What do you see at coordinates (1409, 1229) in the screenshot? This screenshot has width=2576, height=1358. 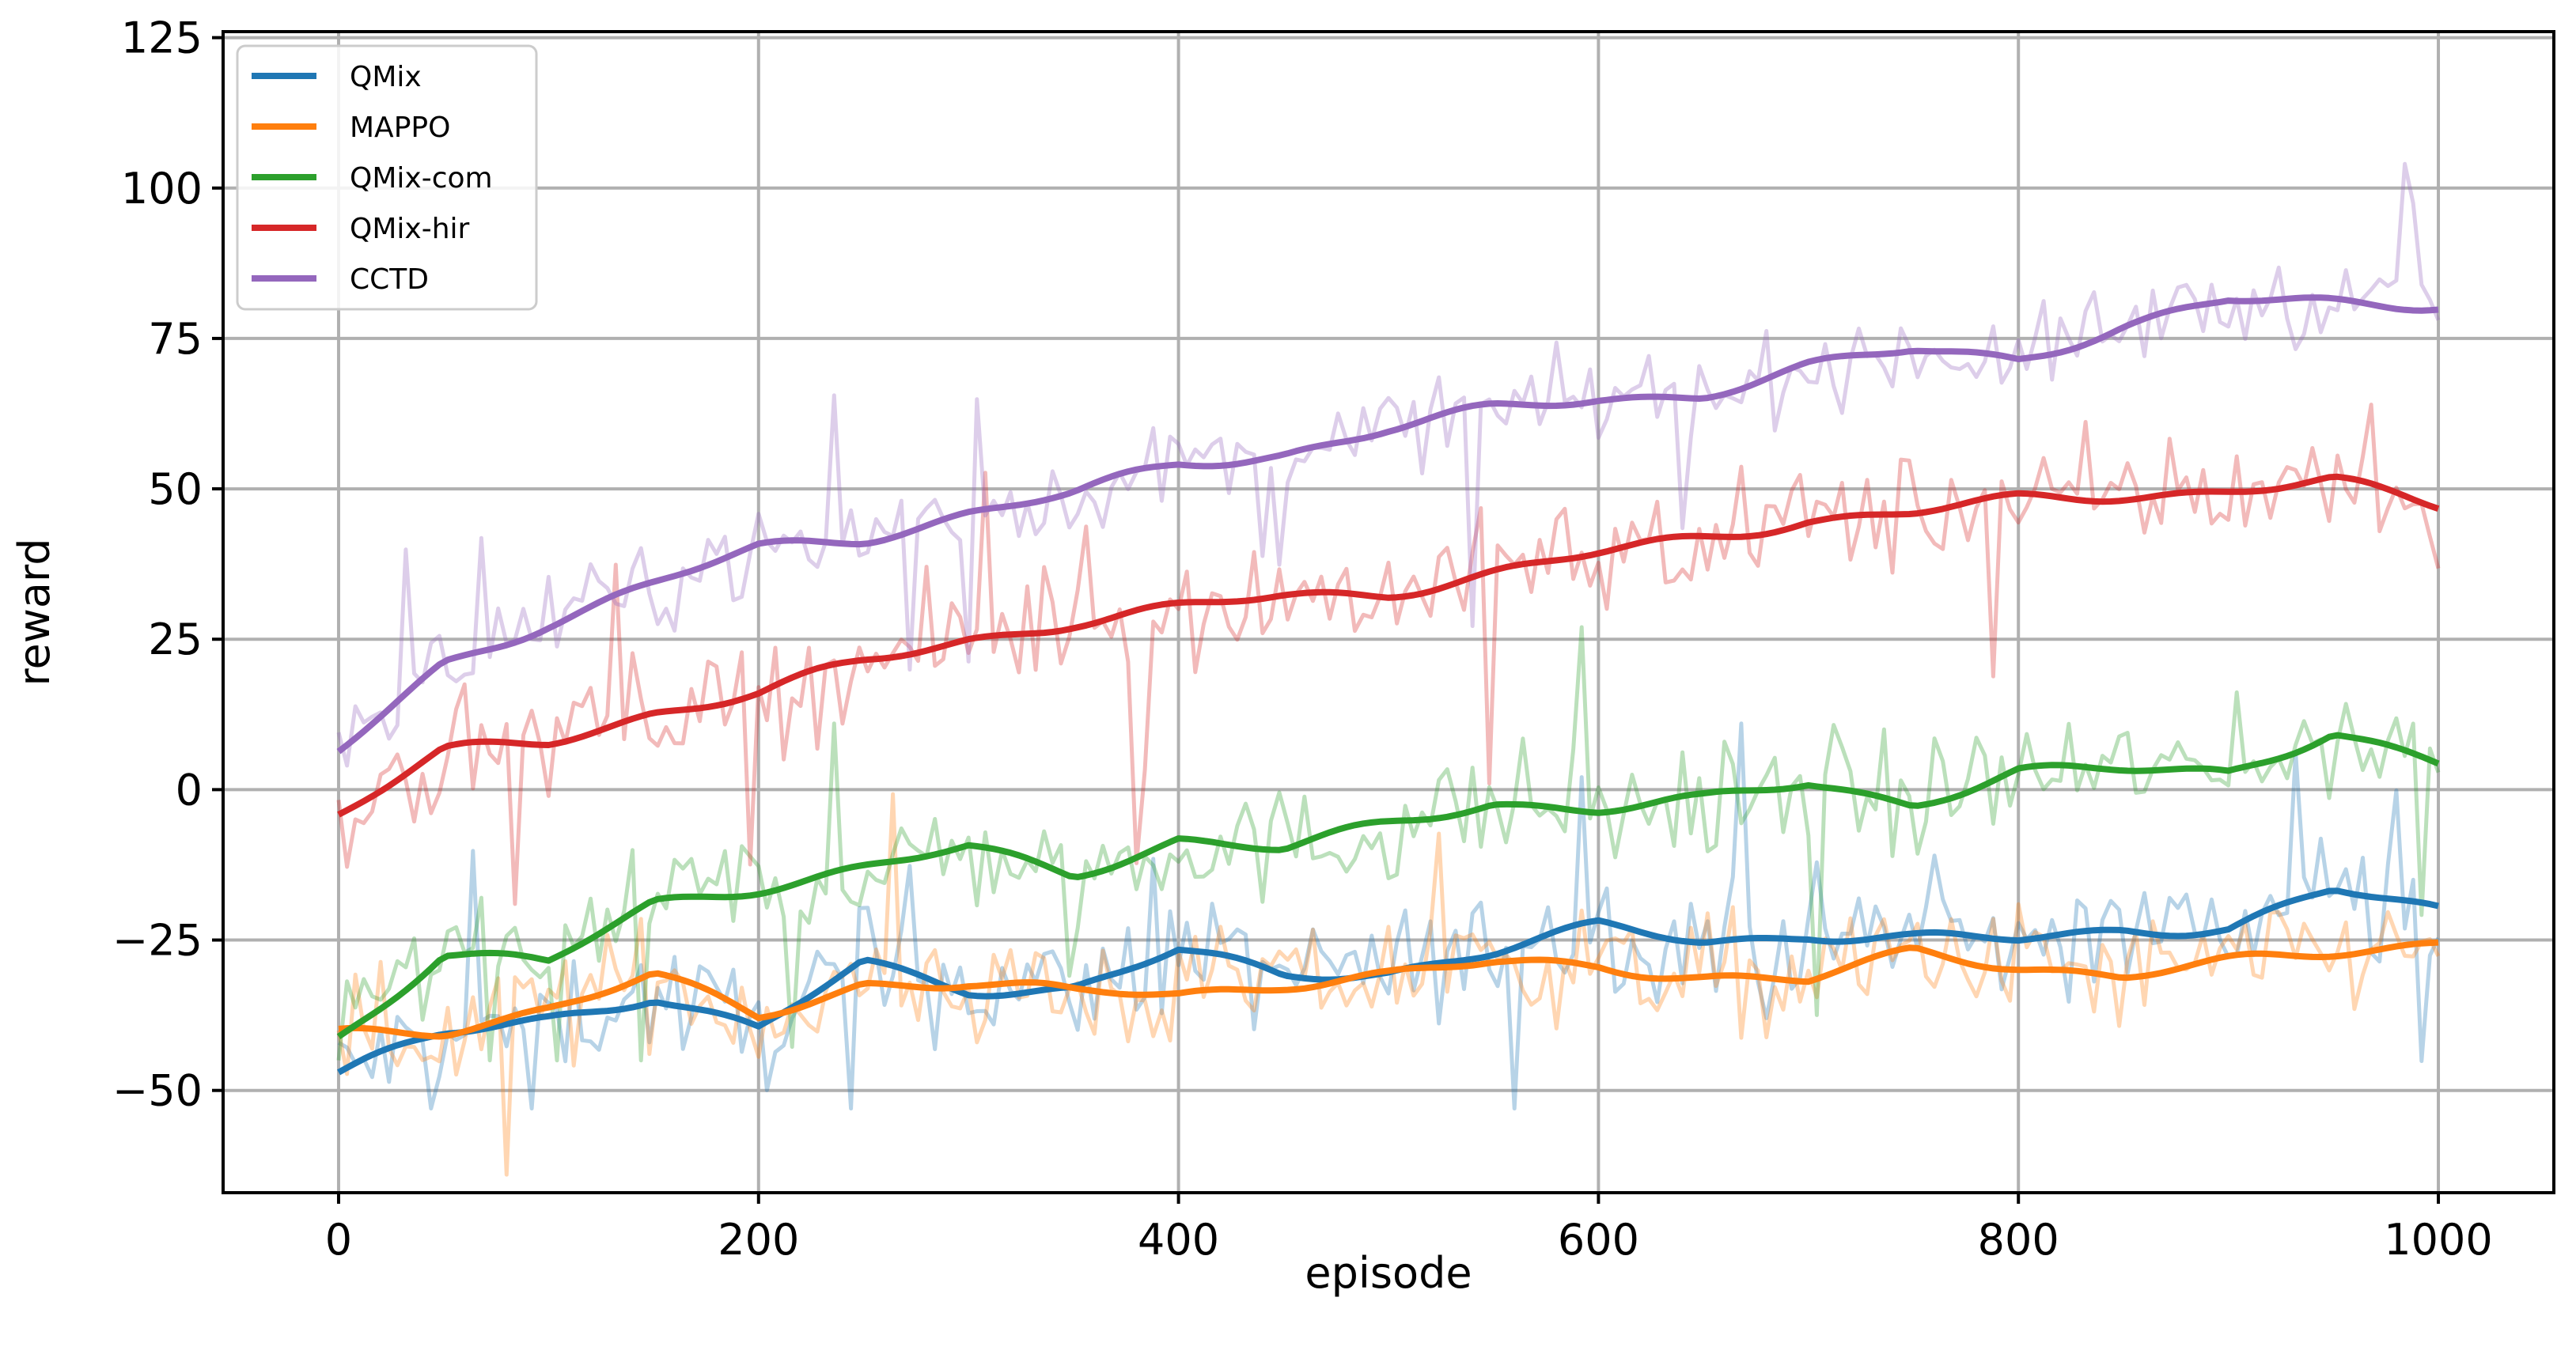 I see `x-axis-ticks: 0 200 400 600 800 1000` at bounding box center [1409, 1229].